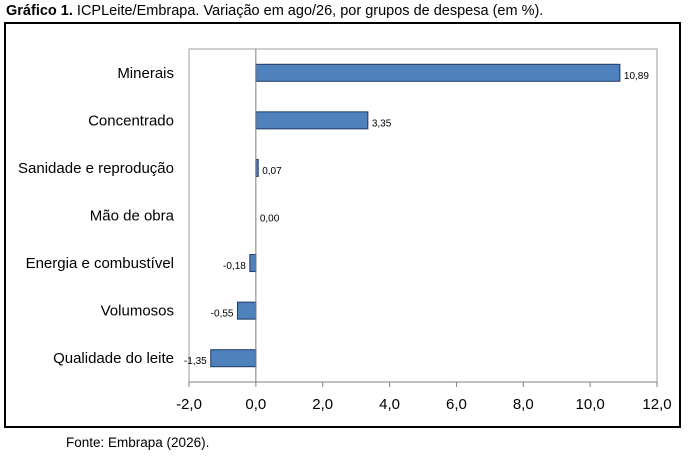 The height and width of the screenshot is (456, 688). I want to click on x-tick-label-6: 10,0, so click(590, 404).